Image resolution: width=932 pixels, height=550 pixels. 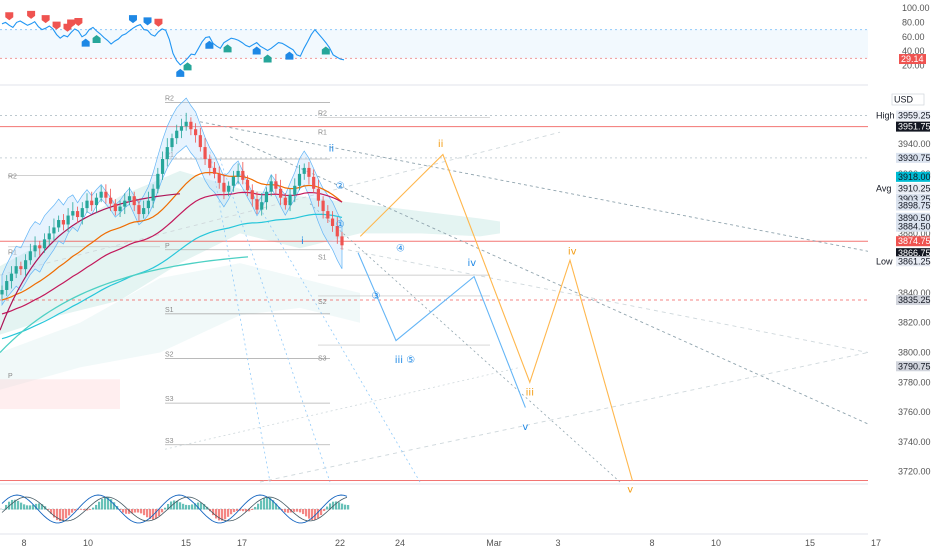 What do you see at coordinates (914, 412) in the screenshot?
I see `price-tick-label: 3760.00` at bounding box center [914, 412].